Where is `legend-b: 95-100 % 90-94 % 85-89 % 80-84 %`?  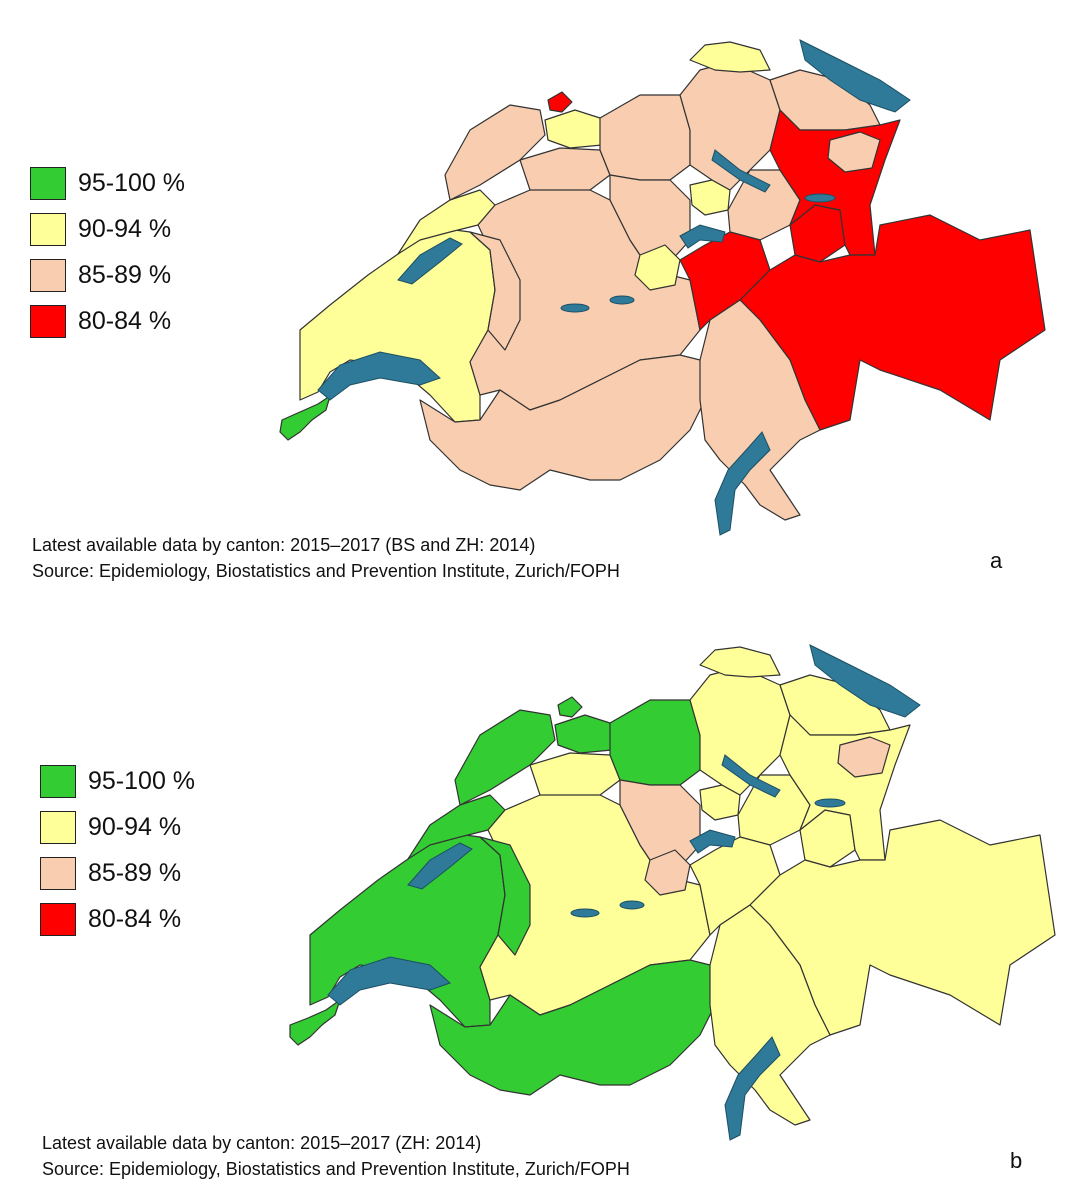
legend-b: 95-100 % 90-94 % 85-89 % 80-84 % is located at coordinates (117, 850).